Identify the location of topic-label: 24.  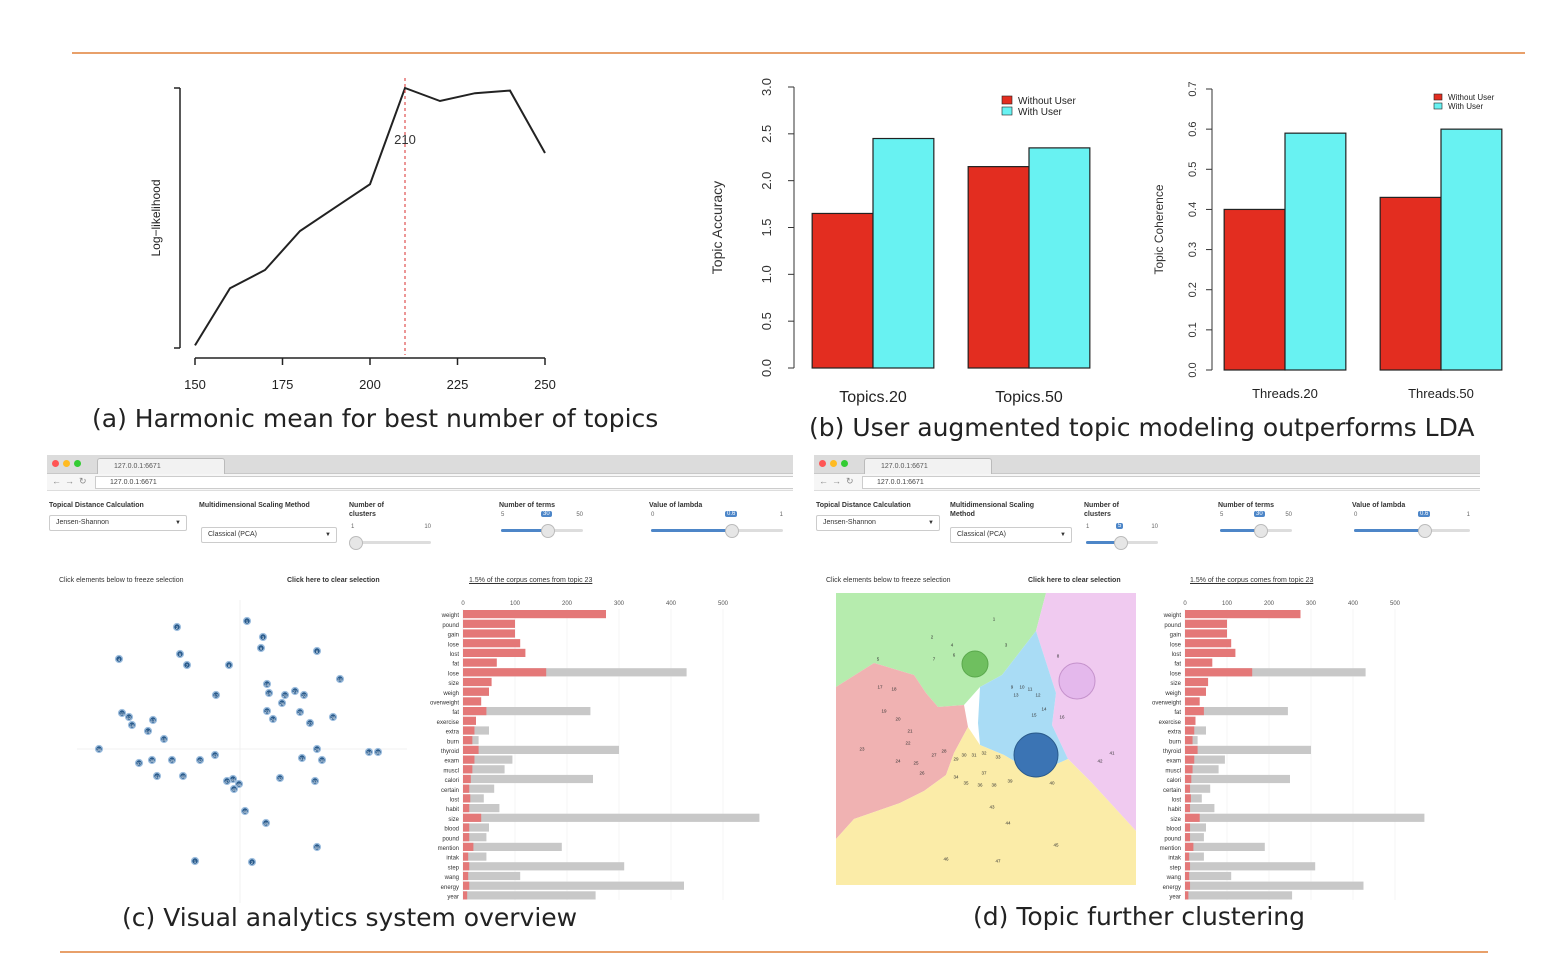
(898, 761).